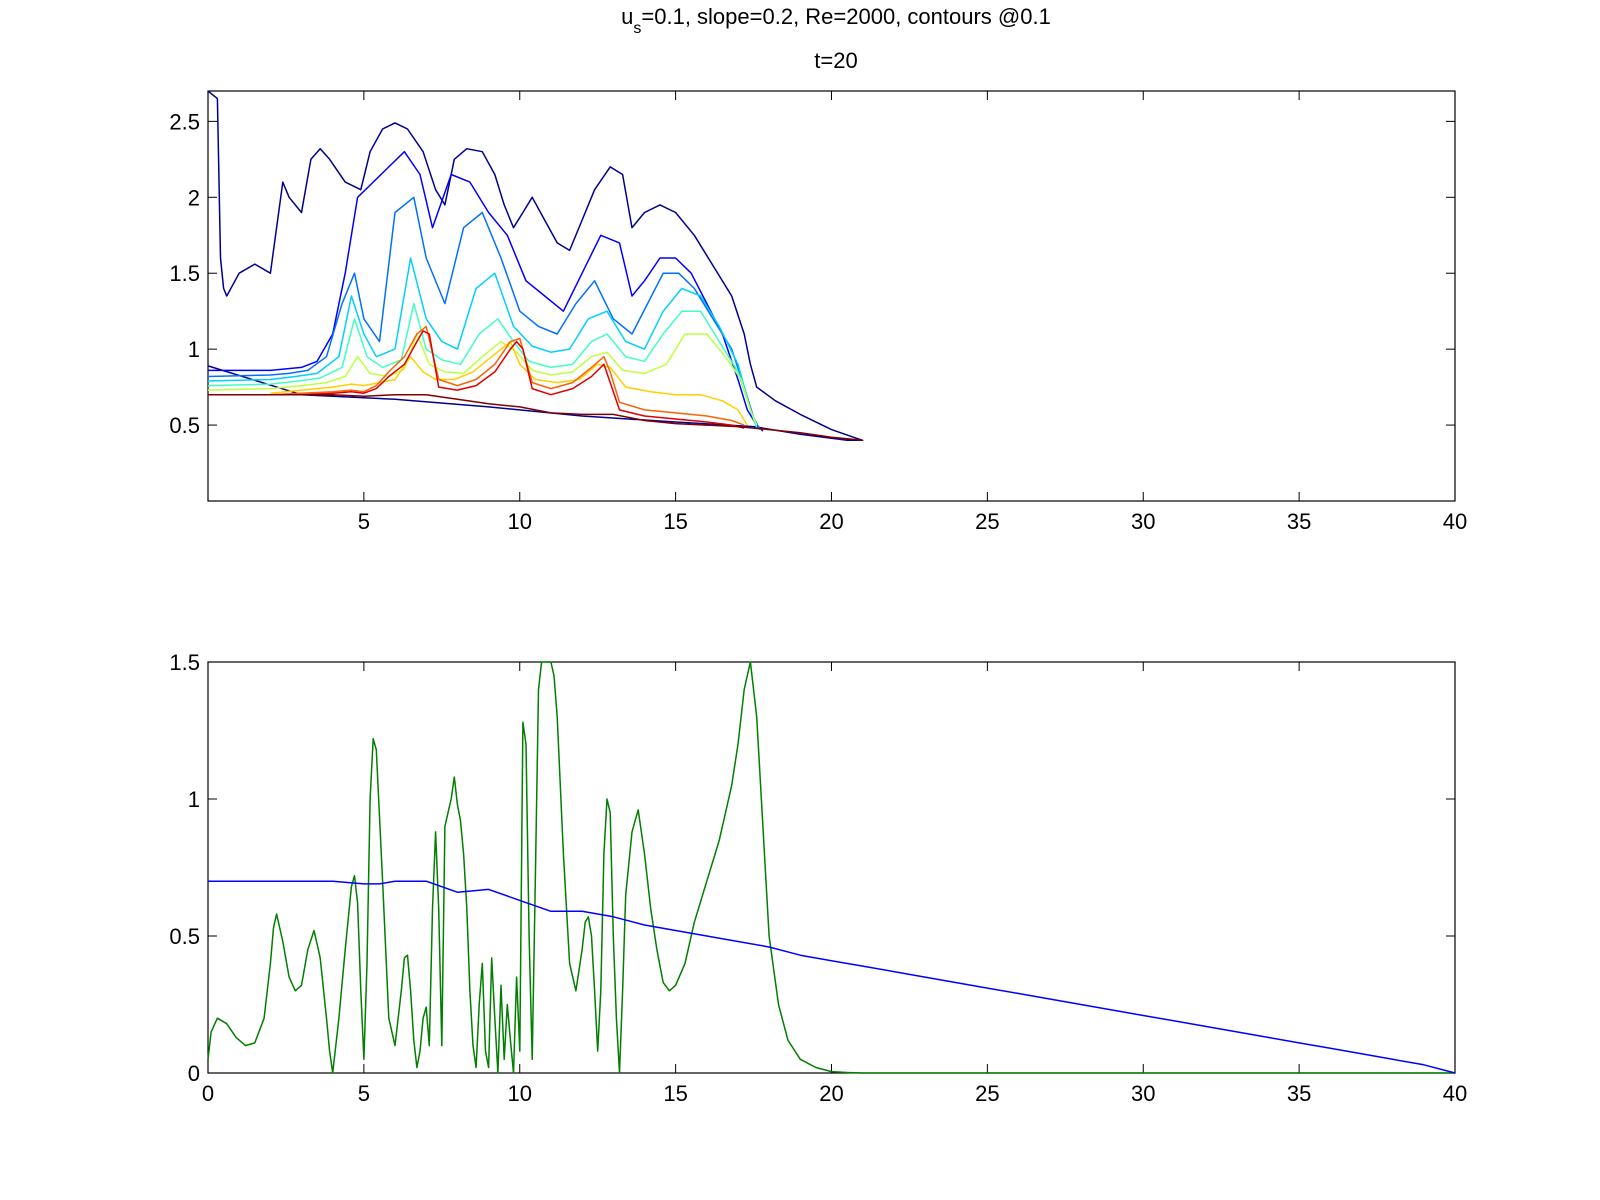 This screenshot has width=1600, height=1200. I want to click on title-main: u, so click(627, 16).